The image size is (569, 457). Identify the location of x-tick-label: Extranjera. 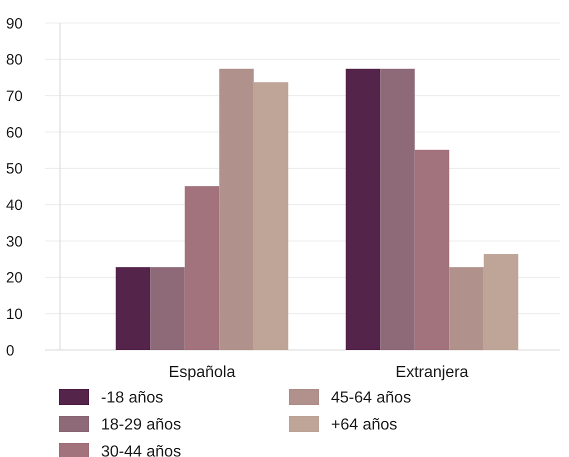
(432, 372).